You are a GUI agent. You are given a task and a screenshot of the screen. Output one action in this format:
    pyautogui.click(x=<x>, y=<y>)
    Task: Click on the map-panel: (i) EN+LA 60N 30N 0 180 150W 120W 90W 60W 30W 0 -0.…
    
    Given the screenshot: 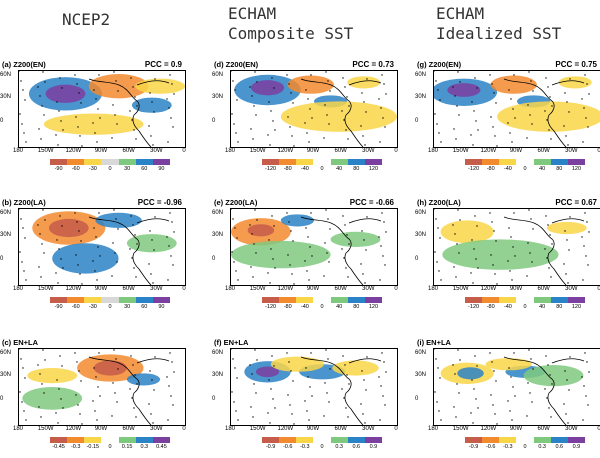 What is the action you would take?
    pyautogui.click(x=507, y=398)
    